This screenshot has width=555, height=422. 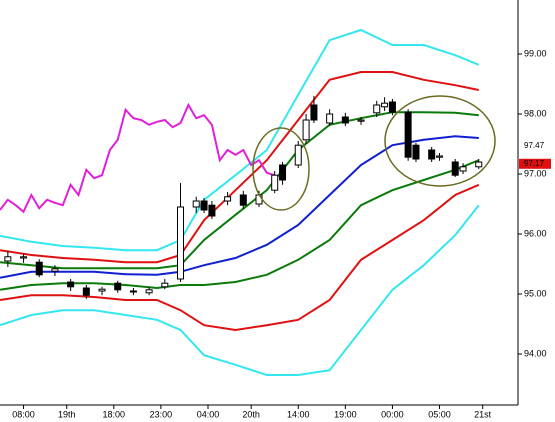 What do you see at coordinates (535, 53) in the screenshot?
I see `y-tick-label: 99.00` at bounding box center [535, 53].